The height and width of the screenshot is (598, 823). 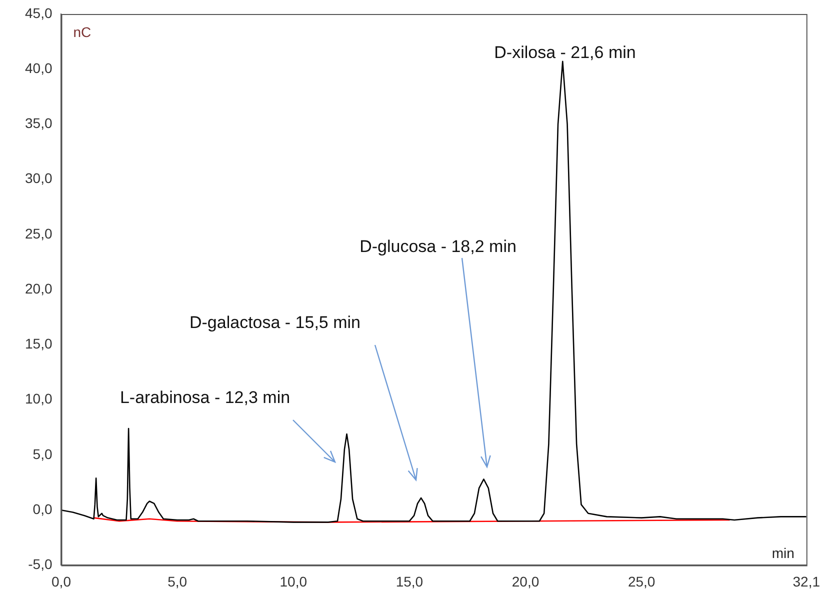 What do you see at coordinates (205, 397) in the screenshot?
I see `annotation: L-arabinosa - 12,3 min` at bounding box center [205, 397].